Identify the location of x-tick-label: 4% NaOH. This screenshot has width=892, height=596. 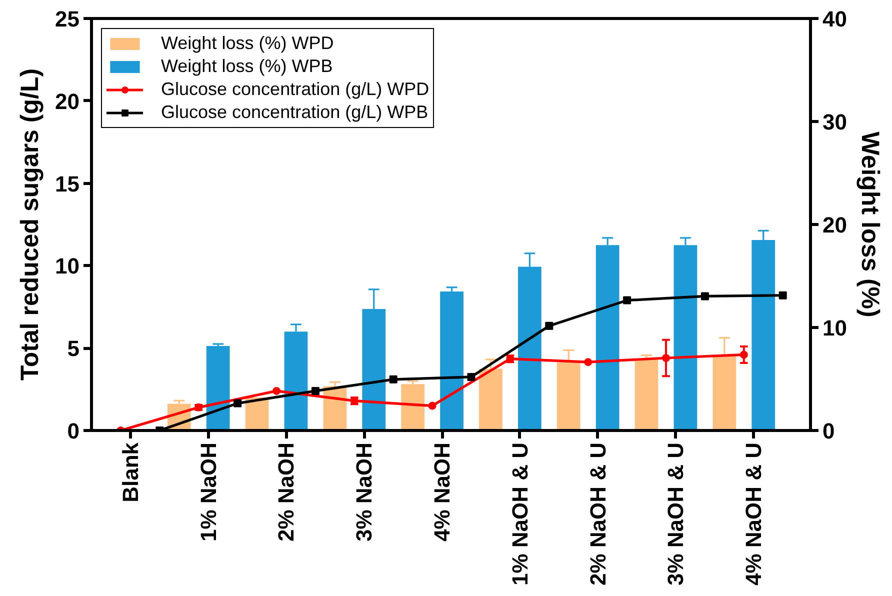
(442, 492).